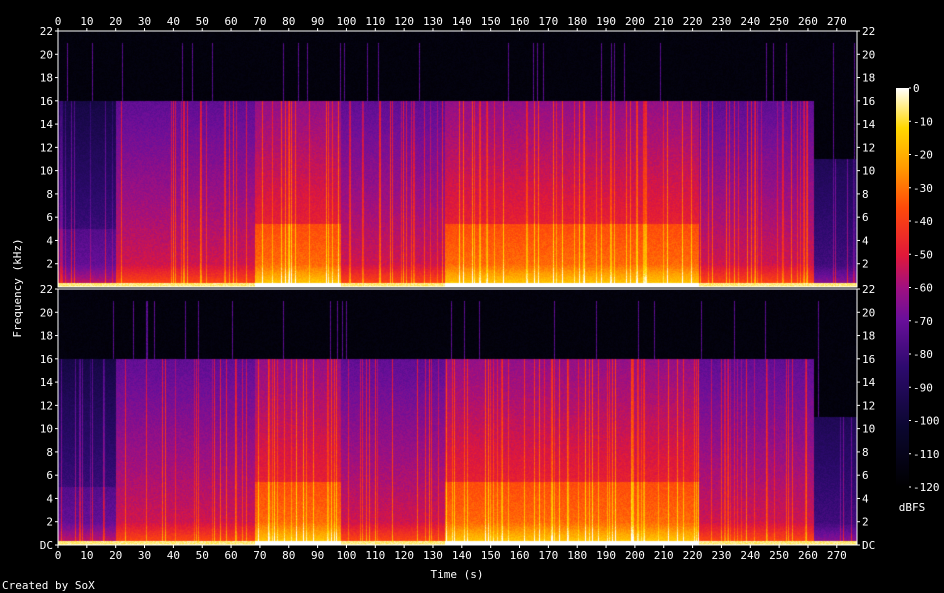 Image resolution: width=944 pixels, height=593 pixels. I want to click on x-tick-label-top: 70, so click(259, 21).